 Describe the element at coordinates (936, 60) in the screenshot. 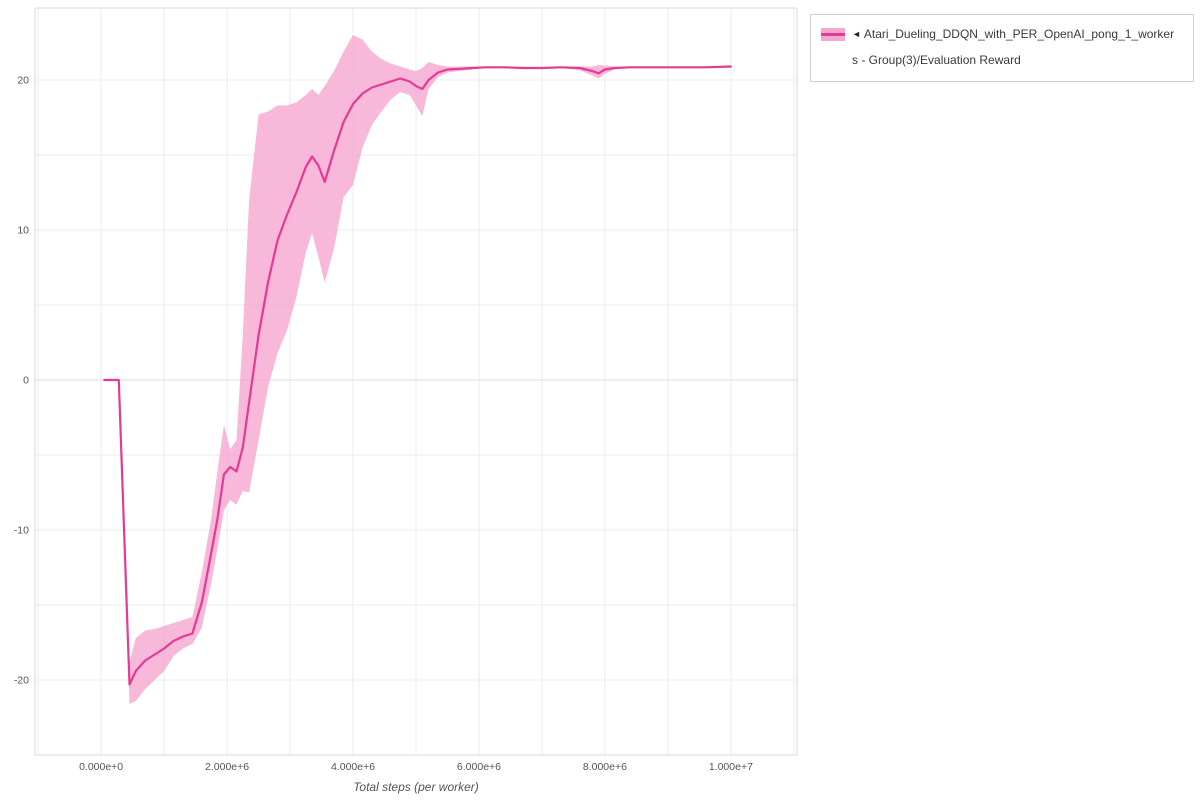

I see `legend-label-line2: s - Group(3)/Evaluation Reward` at that location.